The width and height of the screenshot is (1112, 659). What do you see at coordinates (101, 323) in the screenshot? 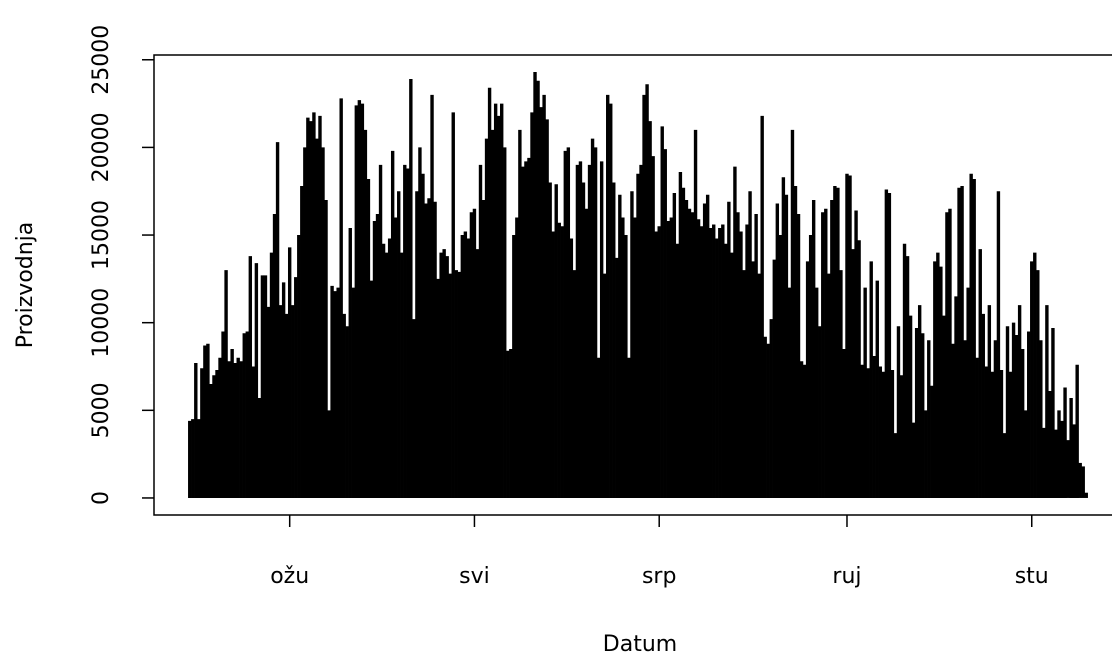
I see `y-tick-label: 10000` at bounding box center [101, 323].